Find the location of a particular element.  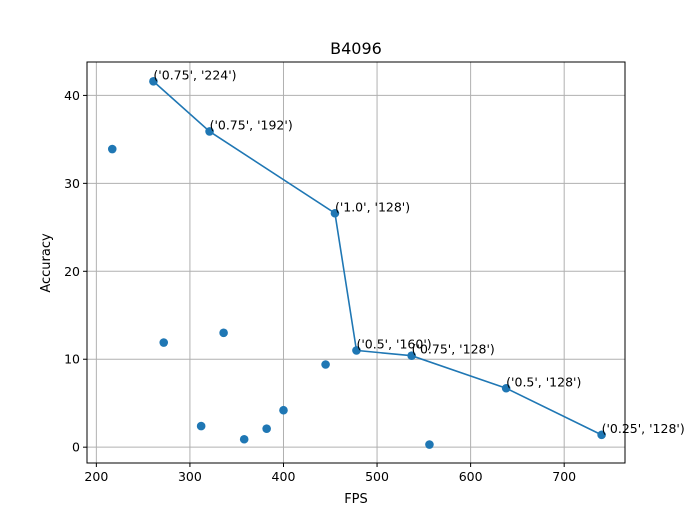

x-tick-label: 600 is located at coordinates (471, 476).